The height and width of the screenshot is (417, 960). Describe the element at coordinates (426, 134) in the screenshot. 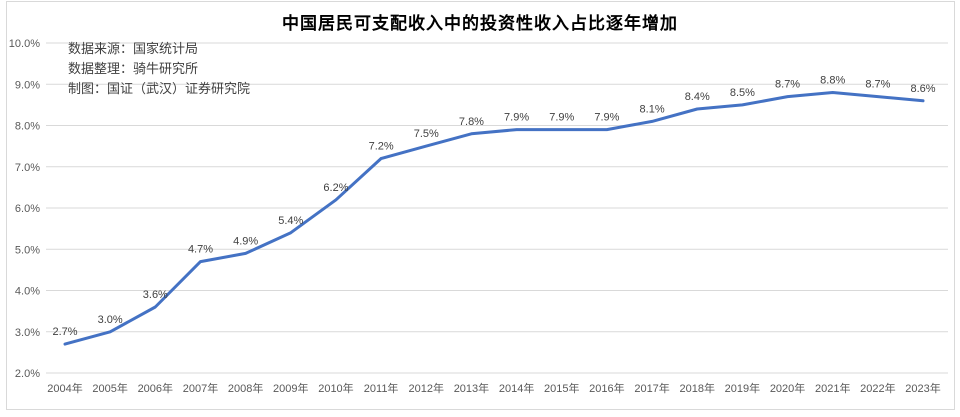

I see `data-label: 7.5%` at that location.